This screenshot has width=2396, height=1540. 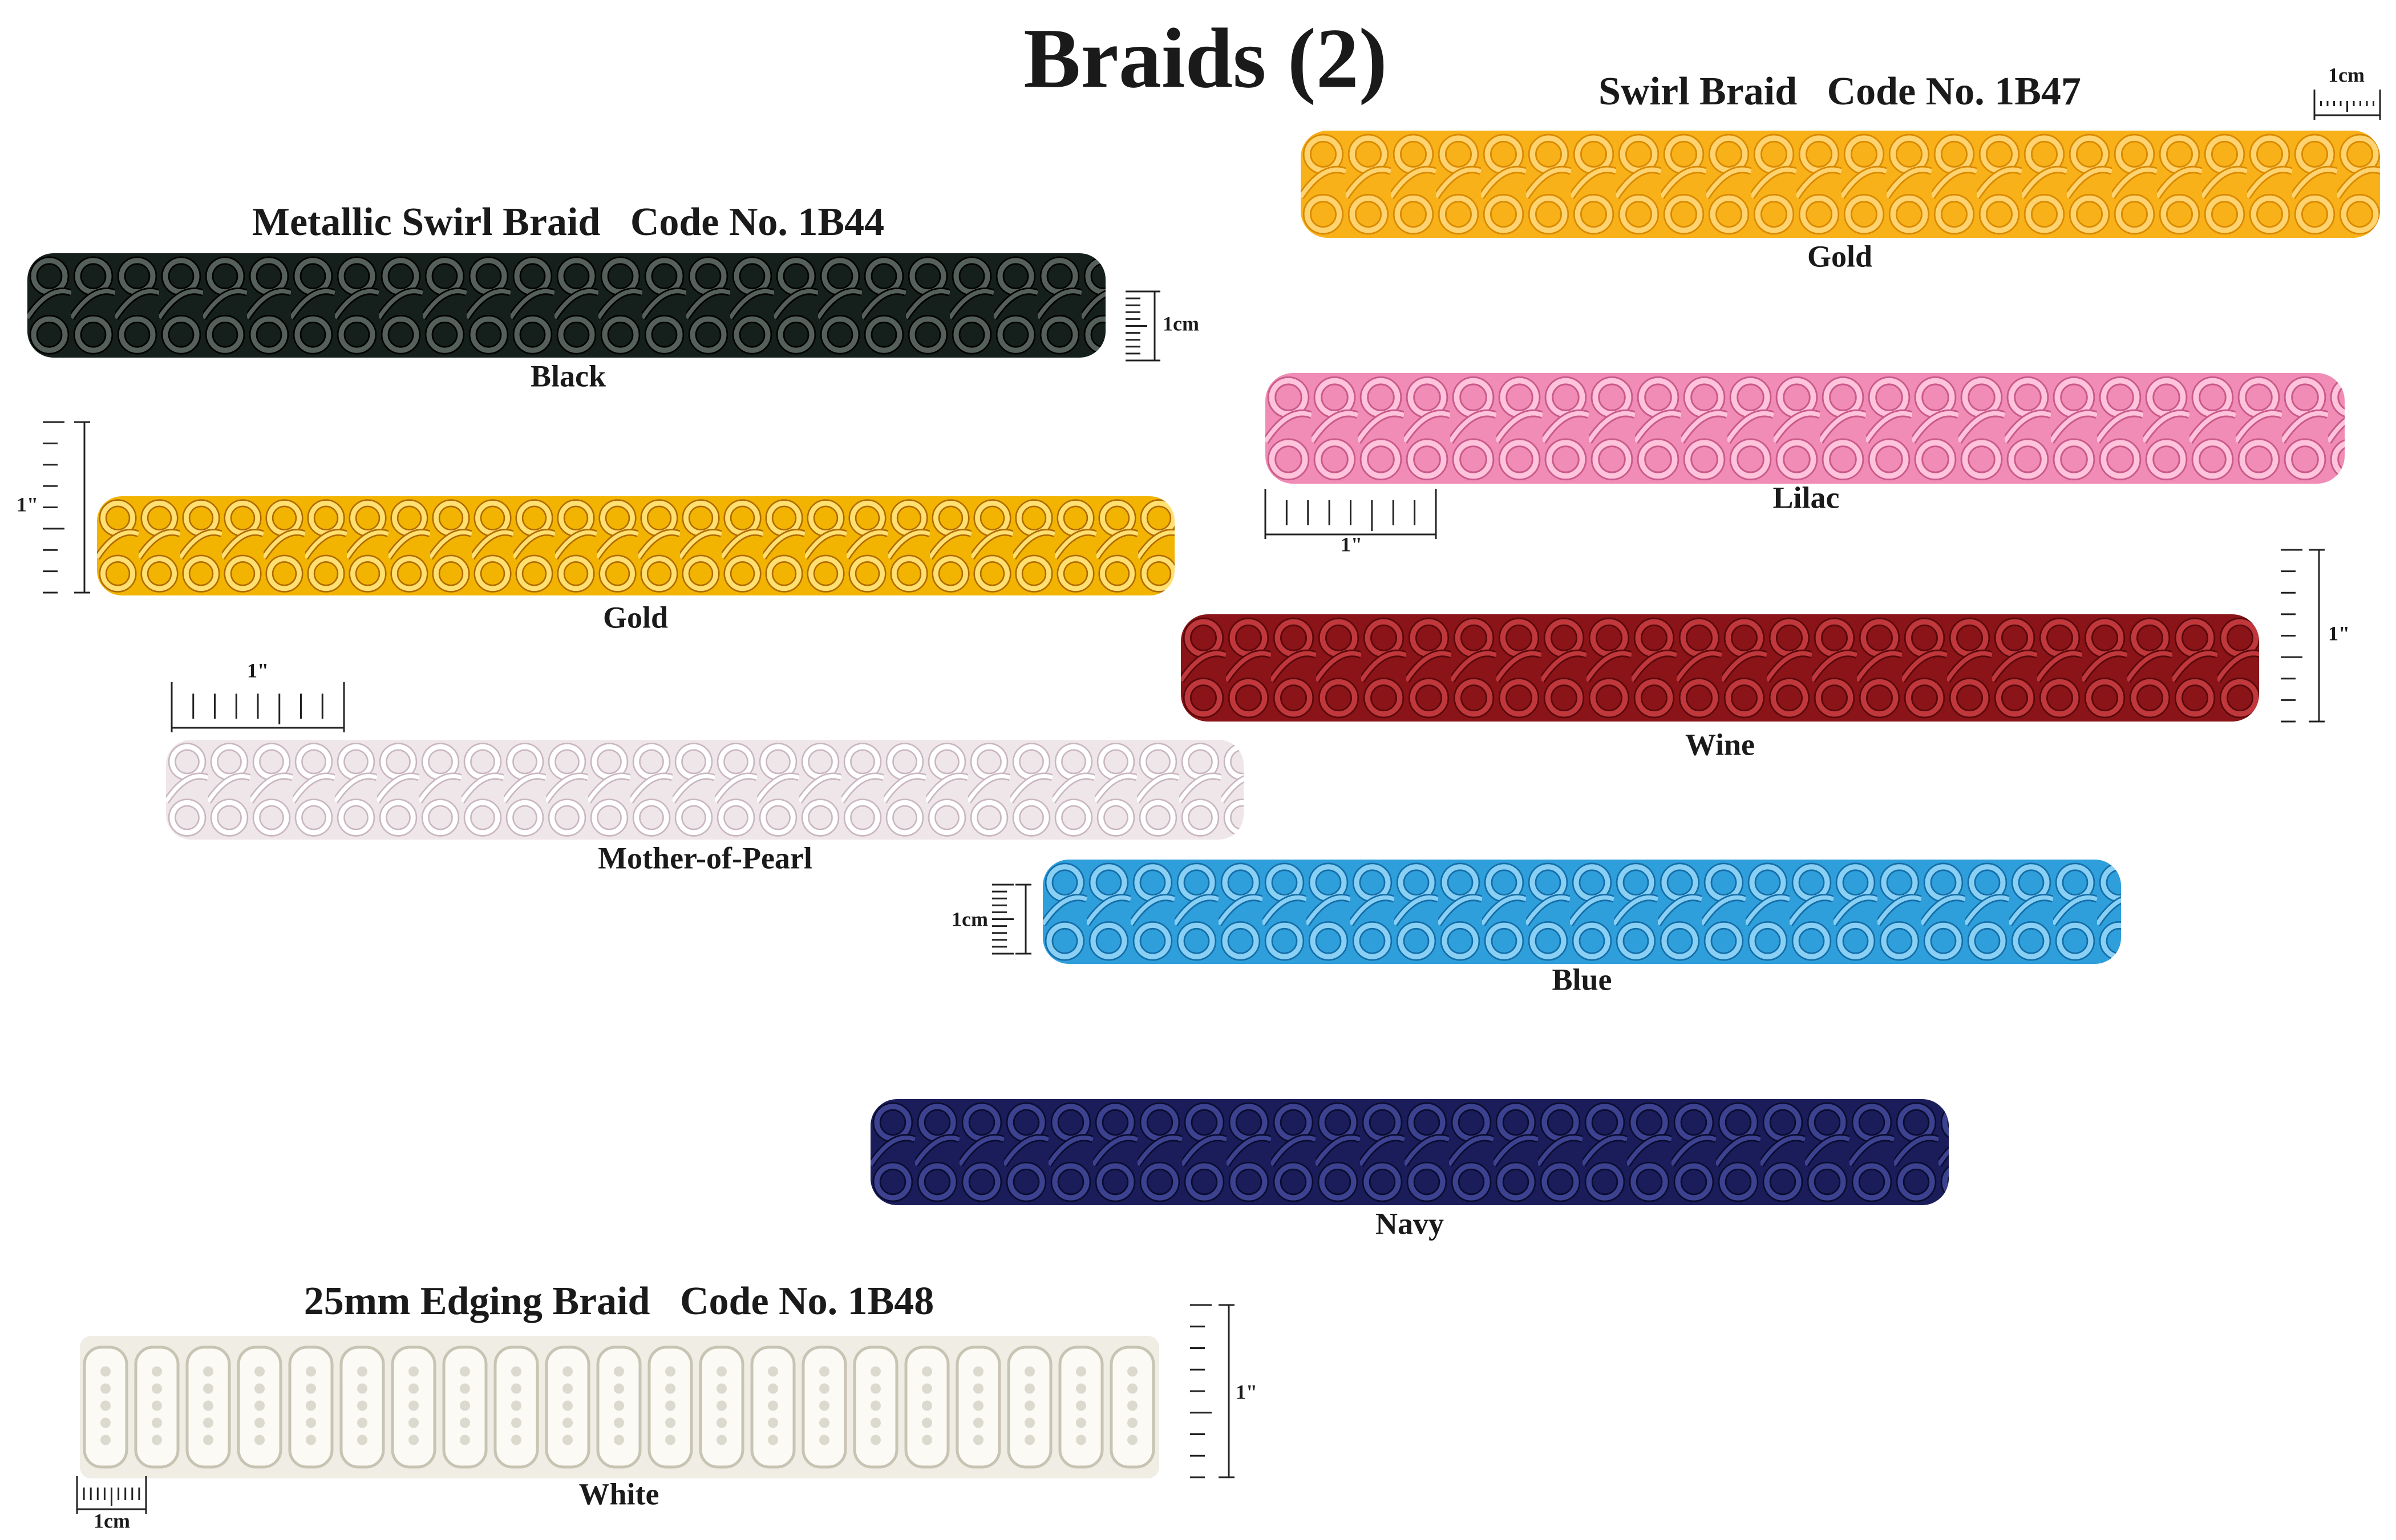 What do you see at coordinates (568, 222) in the screenshot?
I see `section-heading: Metallic Swirl Braid Code No. 1B44` at bounding box center [568, 222].